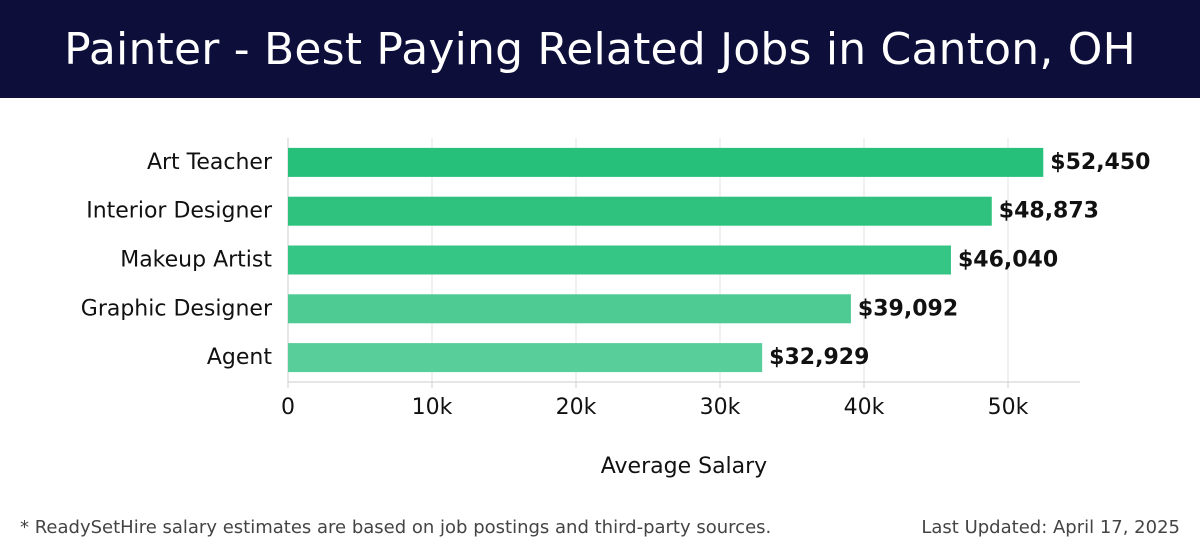  What do you see at coordinates (720, 407) in the screenshot?
I see `x-tick-label-3: 30k` at bounding box center [720, 407].